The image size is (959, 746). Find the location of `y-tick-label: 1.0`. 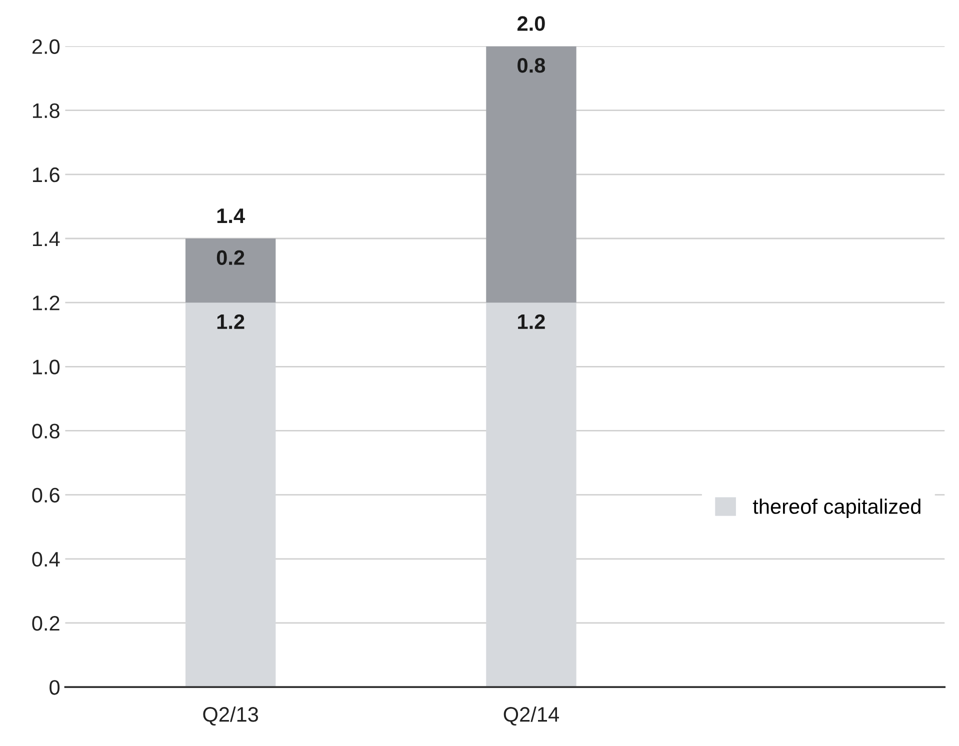

y-tick-label: 1.0 is located at coordinates (46, 367).